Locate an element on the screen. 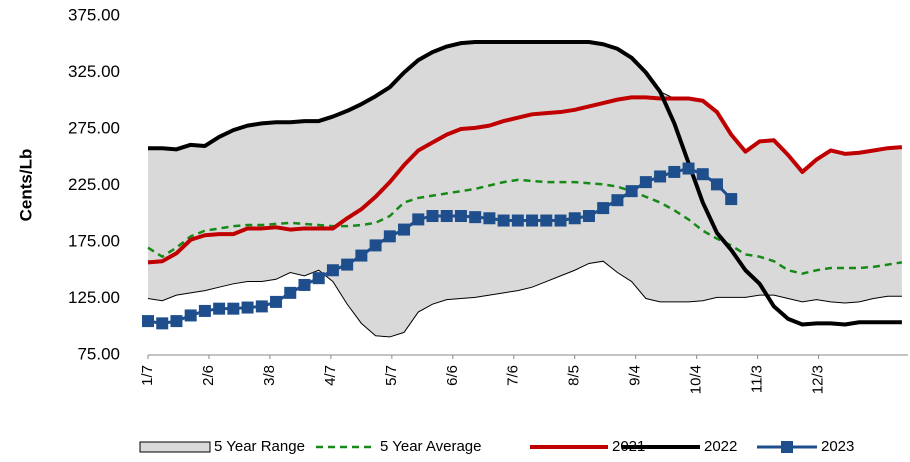  legend-label: 5 Year Average is located at coordinates (430, 446).